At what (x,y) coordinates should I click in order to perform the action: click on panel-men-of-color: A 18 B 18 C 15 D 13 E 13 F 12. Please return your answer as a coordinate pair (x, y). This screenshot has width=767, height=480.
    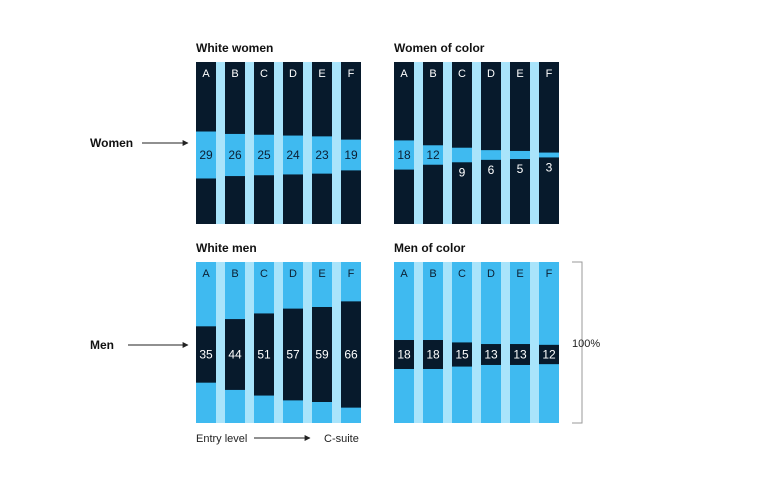
    Looking at the image, I should click on (476, 342).